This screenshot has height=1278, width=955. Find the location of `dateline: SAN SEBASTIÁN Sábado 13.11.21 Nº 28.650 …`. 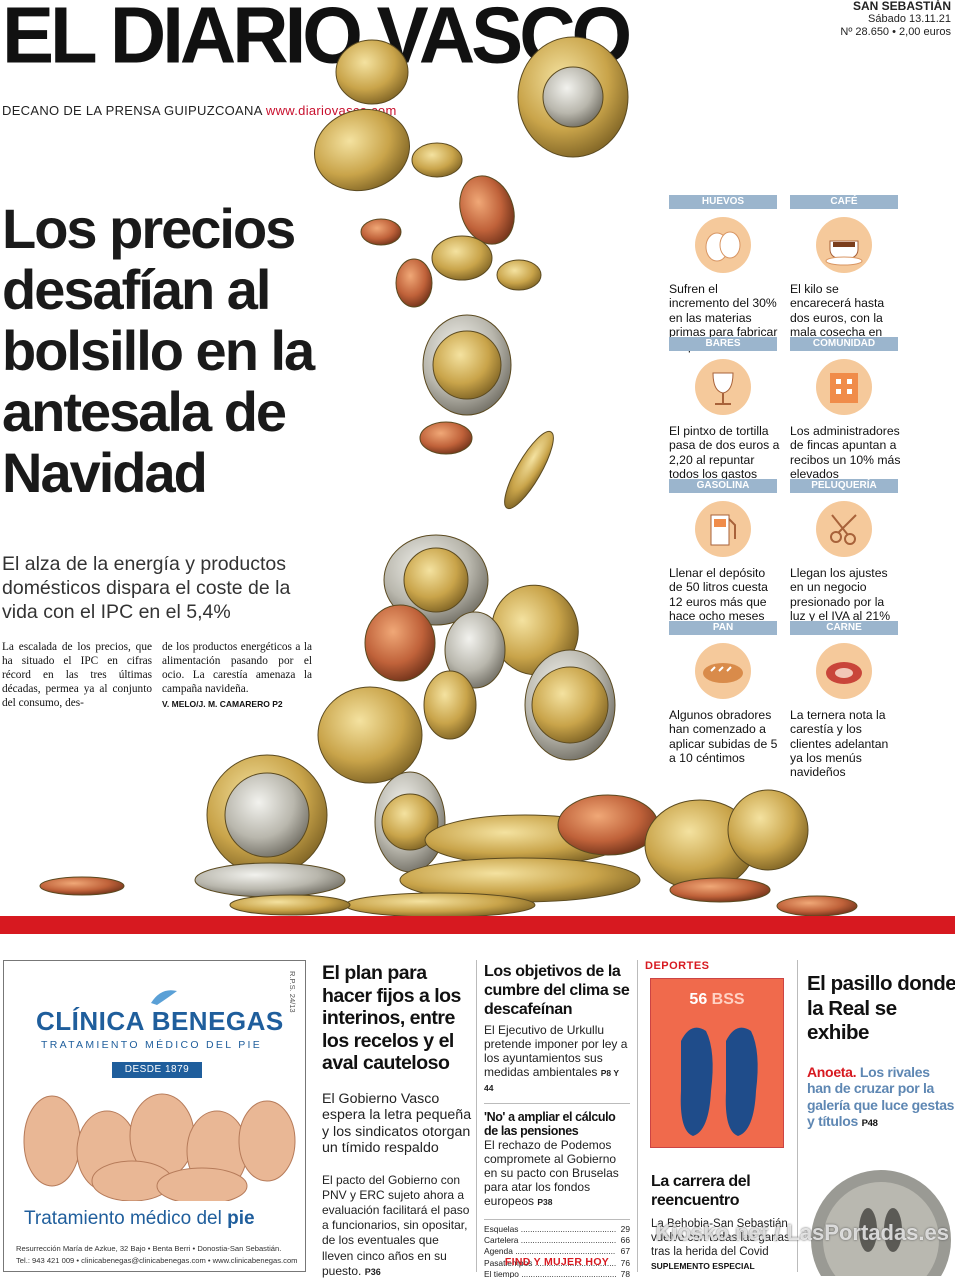

dateline: SAN SEBASTIÁN Sábado 13.11.21 Nº 28.650 … is located at coordinates (895, 19).